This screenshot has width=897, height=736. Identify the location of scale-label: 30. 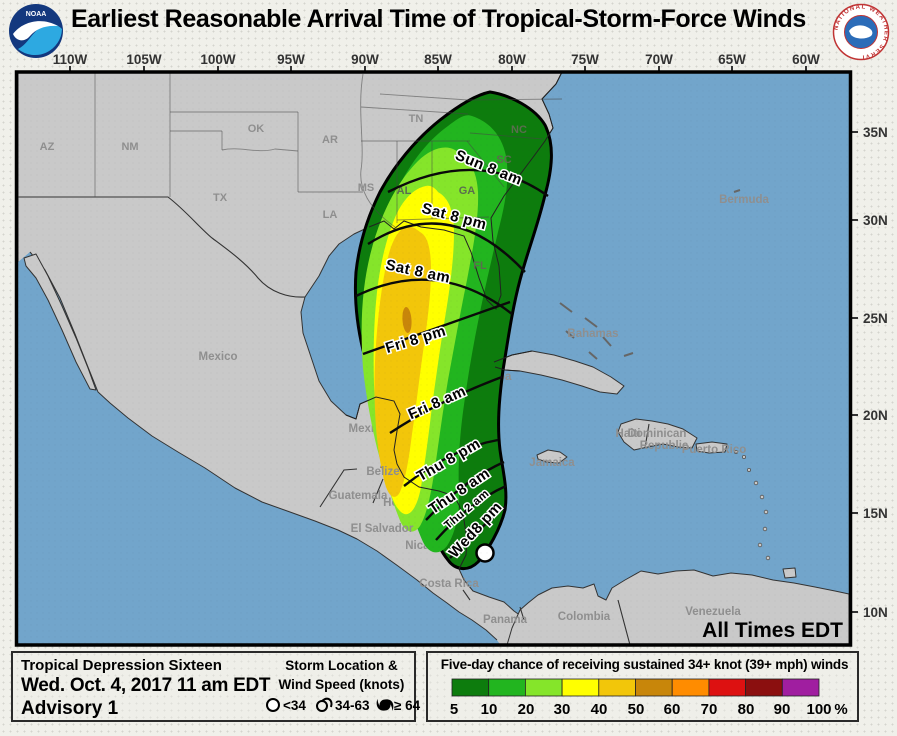
(562, 709).